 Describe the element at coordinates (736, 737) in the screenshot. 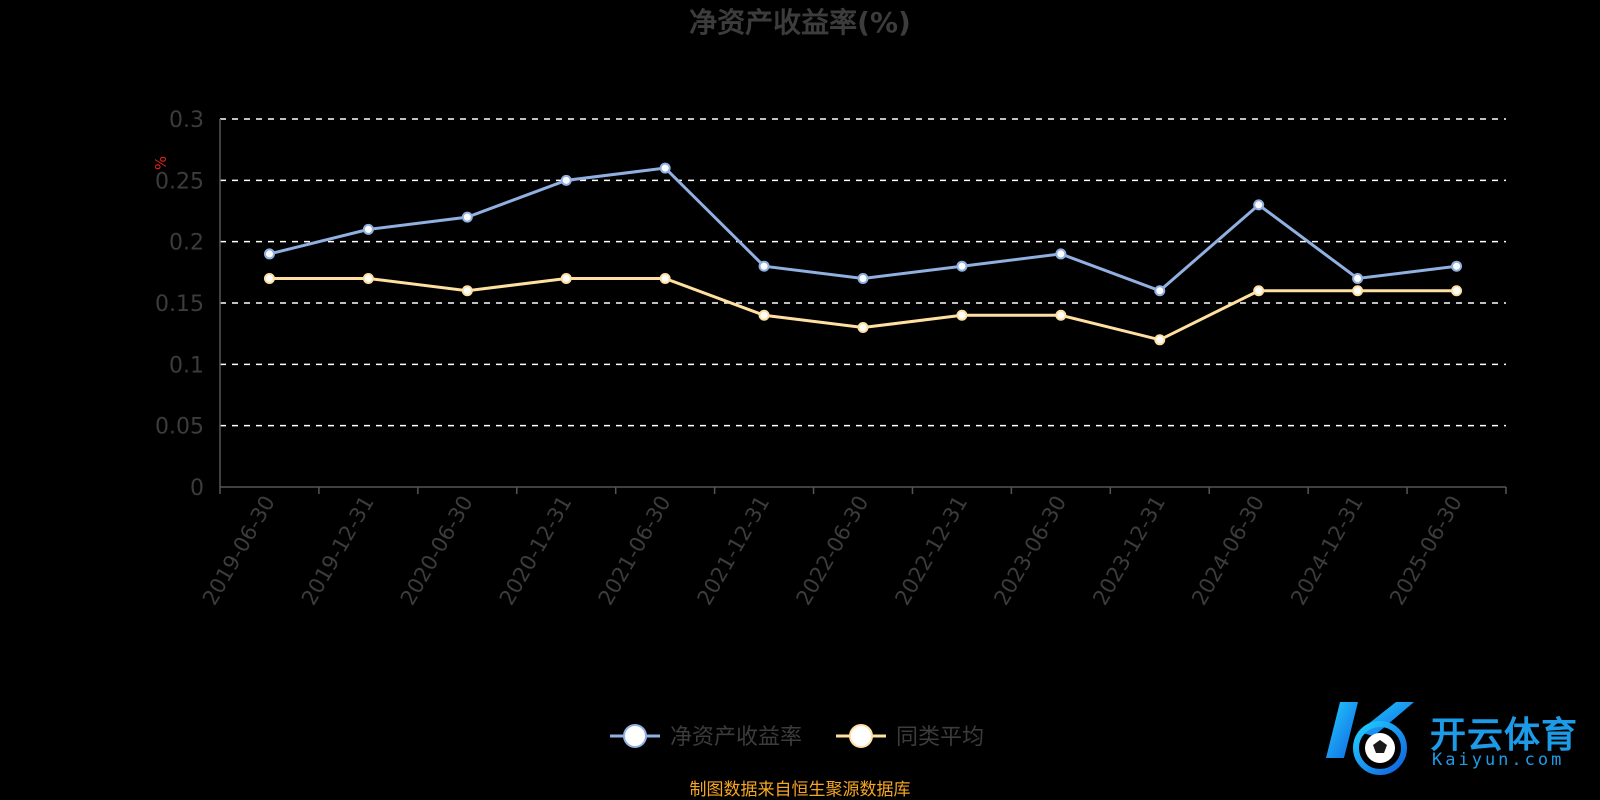

I see `legend-label: 净资产收益率` at that location.